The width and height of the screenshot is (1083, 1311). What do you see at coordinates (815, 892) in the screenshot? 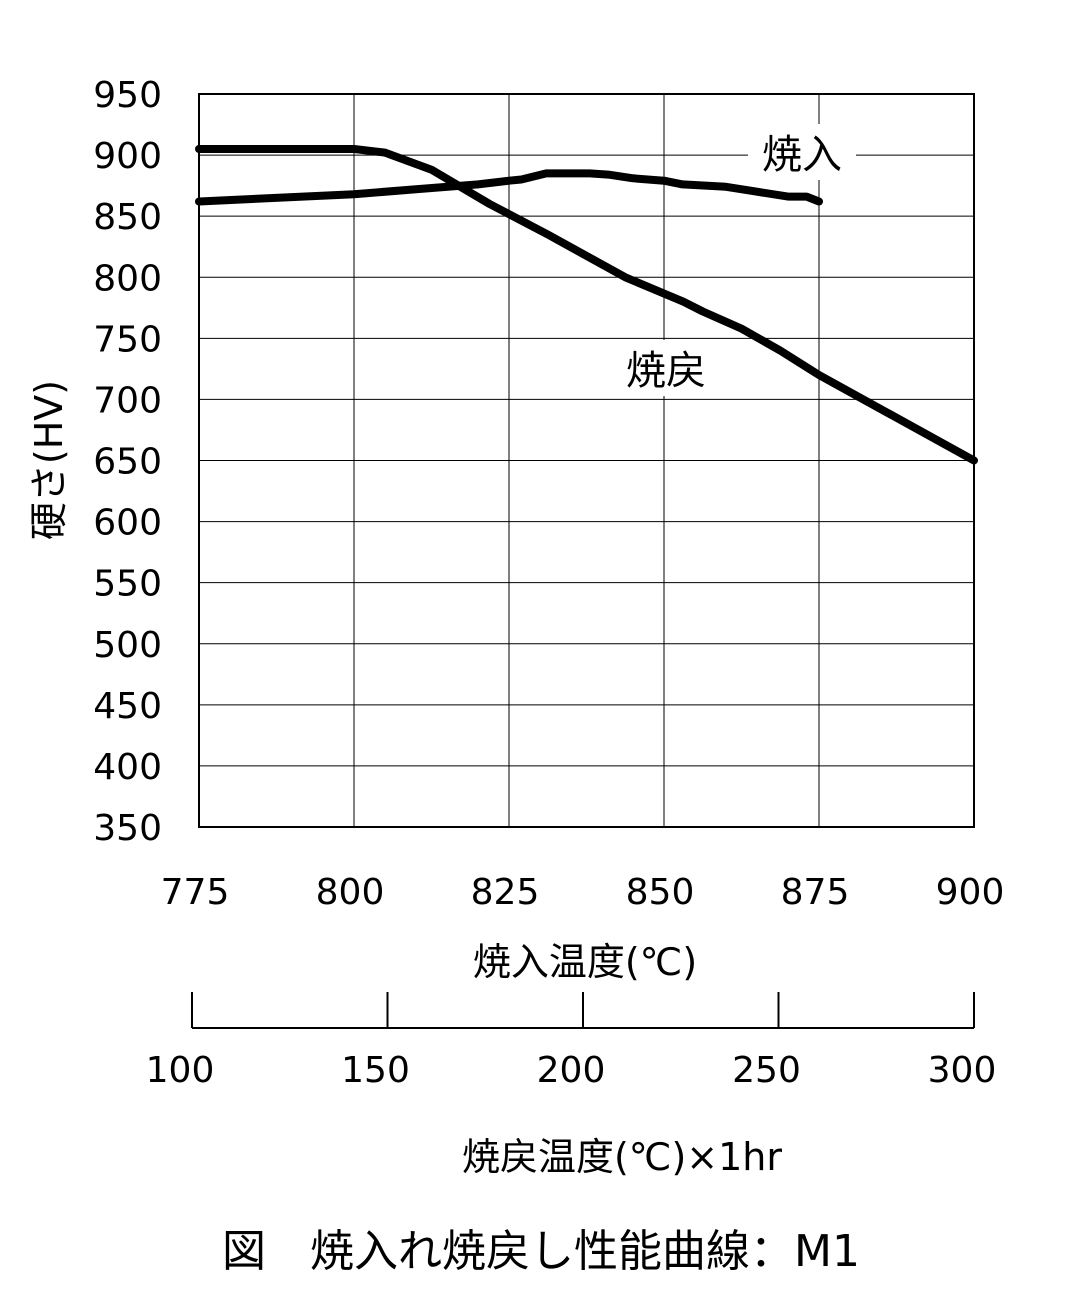
I see `x-tick-label: 875` at bounding box center [815, 892].